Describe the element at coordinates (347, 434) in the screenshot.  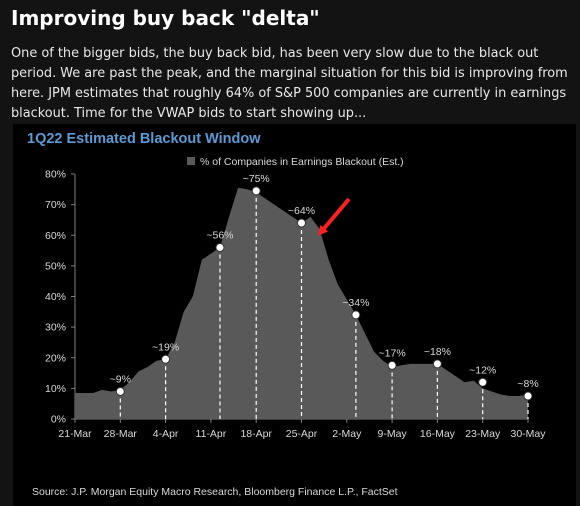
I see `x-tick-label: 2-May` at that location.